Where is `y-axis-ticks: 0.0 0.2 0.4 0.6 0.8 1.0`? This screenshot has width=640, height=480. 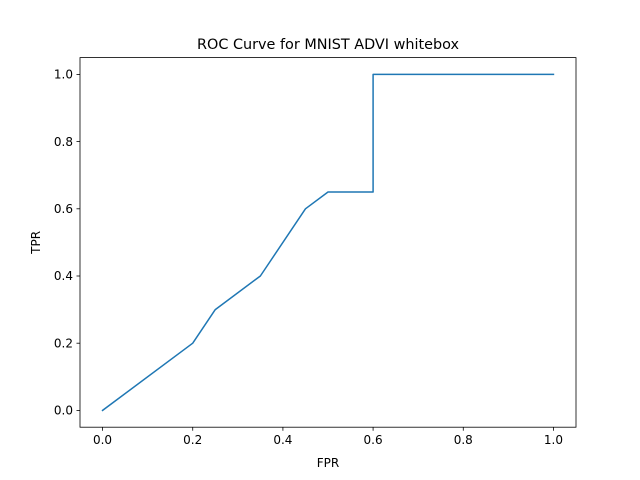 y-axis-ticks: 0.0 0.2 0.4 0.6 0.8 1.0 is located at coordinates (67, 243).